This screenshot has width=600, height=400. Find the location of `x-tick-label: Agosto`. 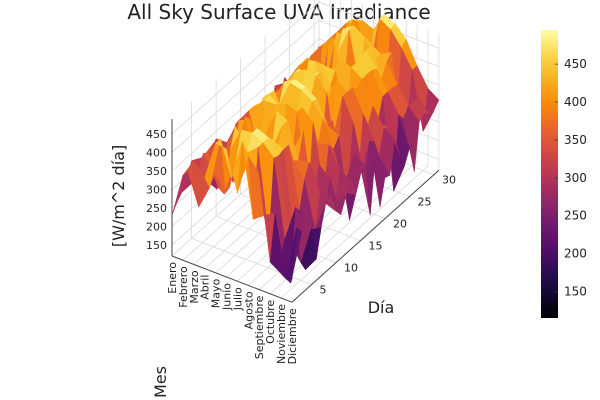

x-tick-label: Agosto is located at coordinates (248, 310).